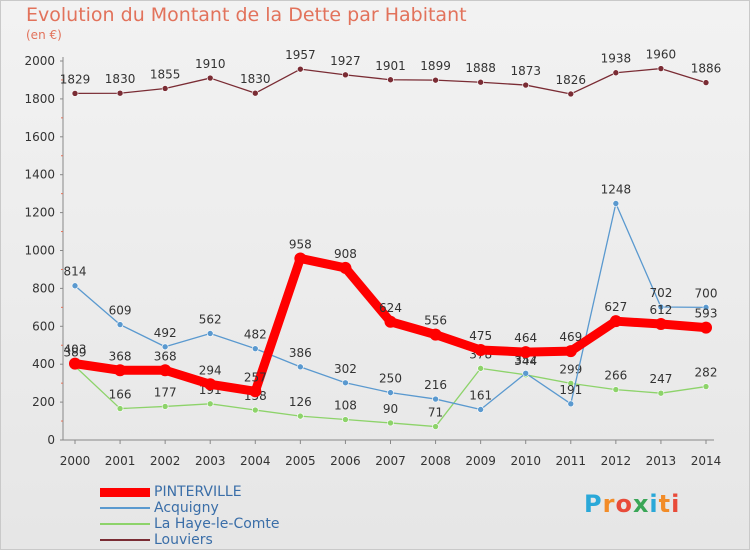 Image resolution: width=750 pixels, height=550 pixels. Describe the element at coordinates (44, 35) in the screenshot. I see `chart-subtitle: (en €)` at that location.